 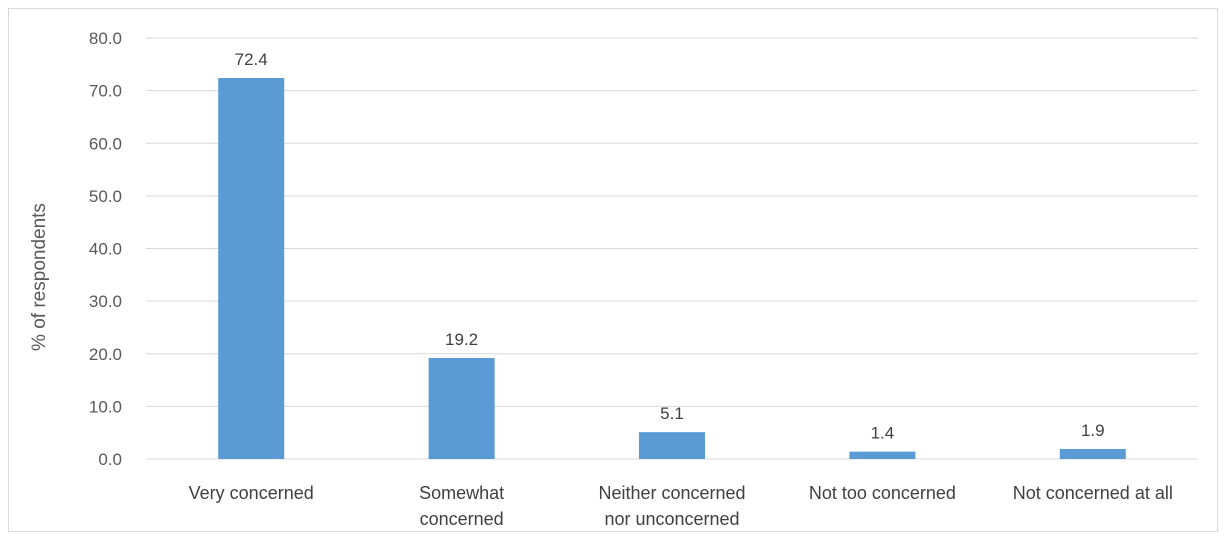 I want to click on y-tick-label: 10.0, so click(x=105, y=406).